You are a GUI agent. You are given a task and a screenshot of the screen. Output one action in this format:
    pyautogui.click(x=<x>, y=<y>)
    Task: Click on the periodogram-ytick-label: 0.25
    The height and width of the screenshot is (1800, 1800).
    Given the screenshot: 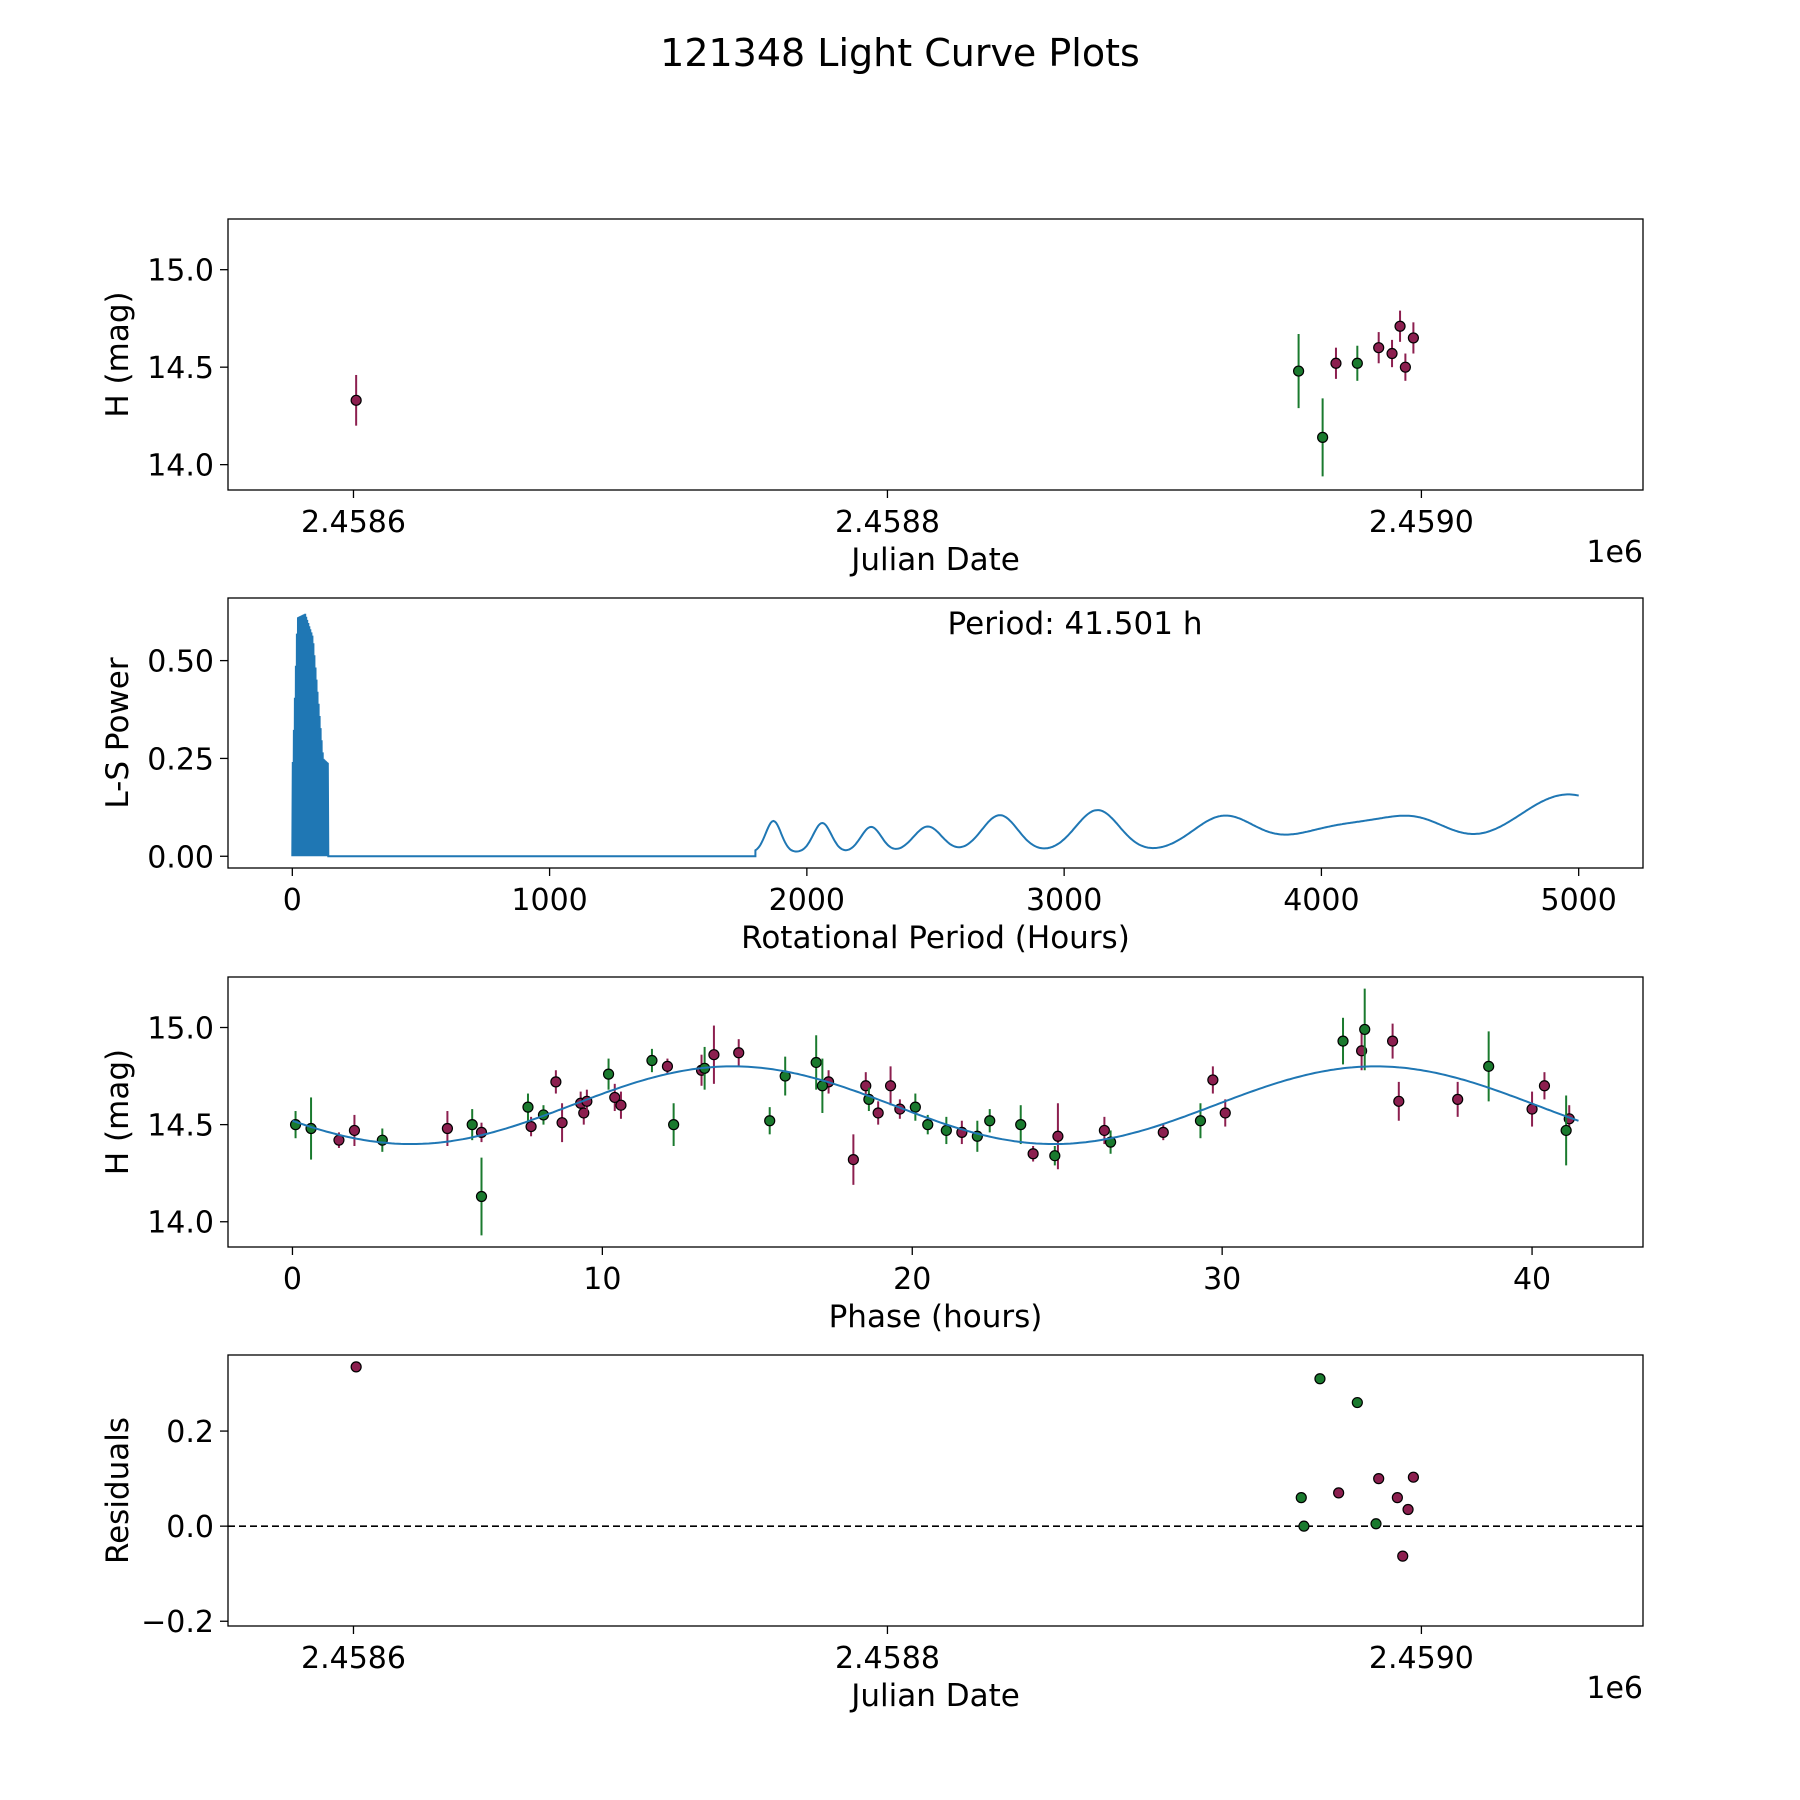 What is the action you would take?
    pyautogui.click(x=180, y=759)
    